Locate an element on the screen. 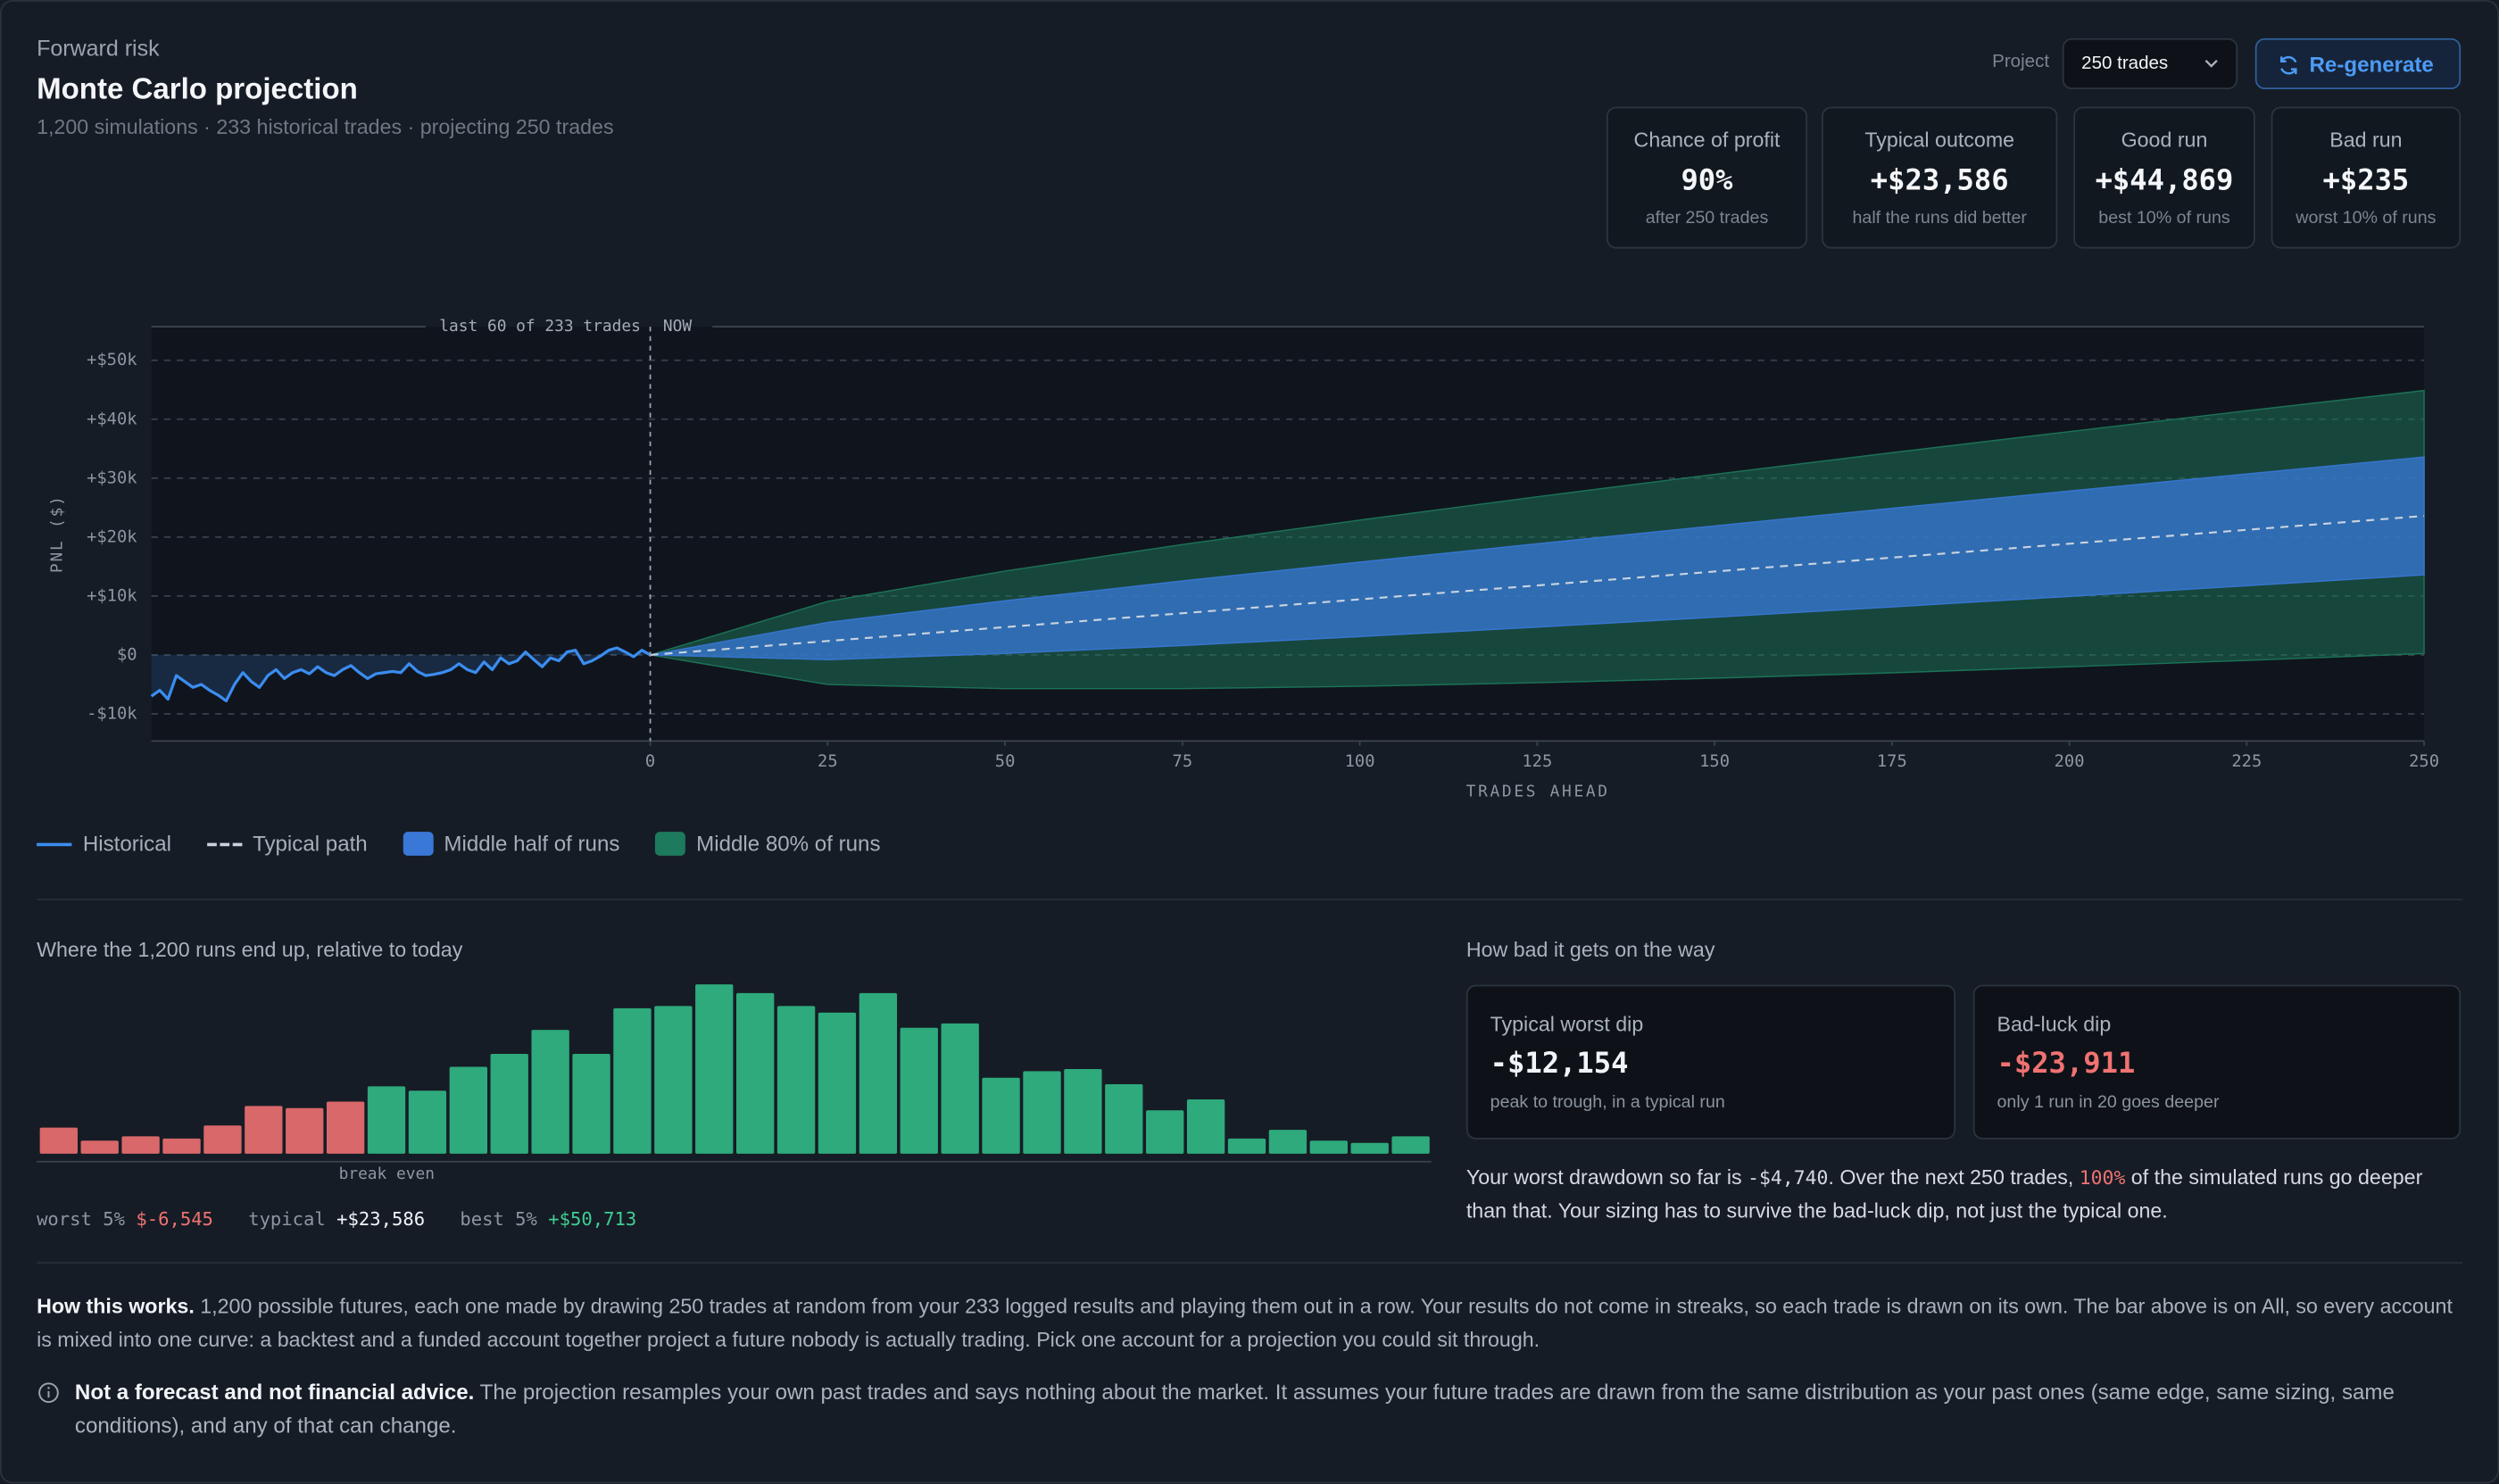 This screenshot has height=1484, width=2499. summary-label: worst 5% is located at coordinates (81, 1219).